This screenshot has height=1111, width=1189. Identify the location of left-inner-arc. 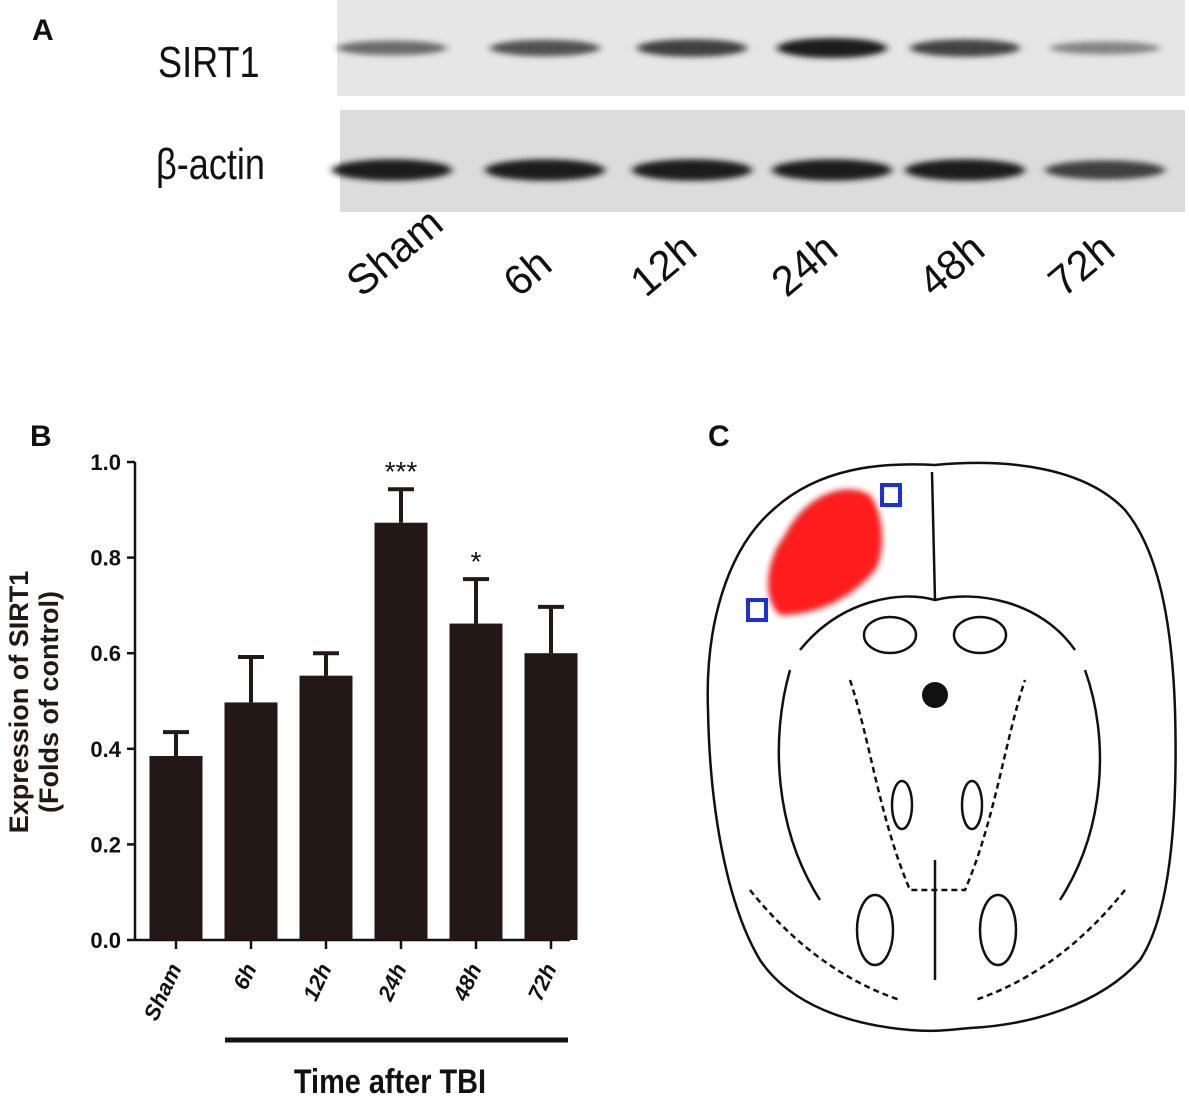
(799, 785).